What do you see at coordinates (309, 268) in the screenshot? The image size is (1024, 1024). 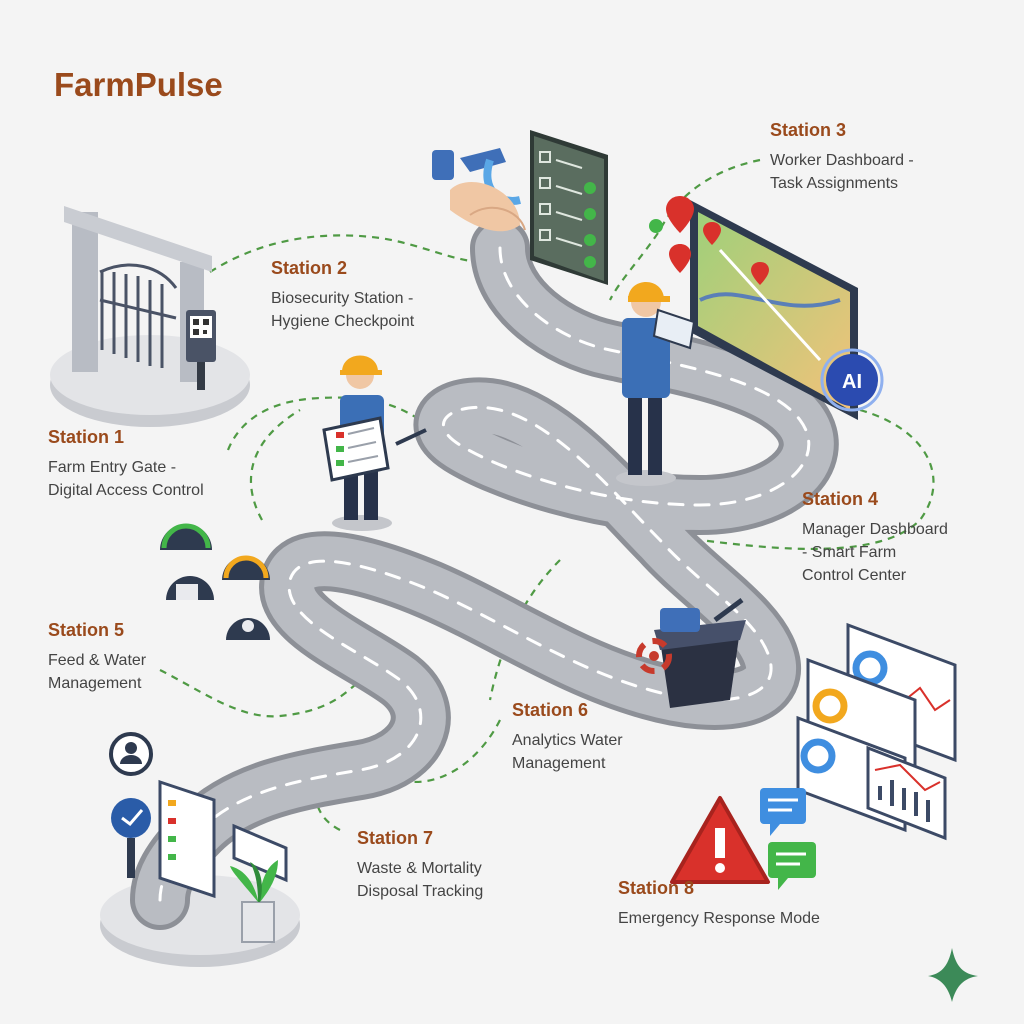 I see `station-2-title: Station 2` at bounding box center [309, 268].